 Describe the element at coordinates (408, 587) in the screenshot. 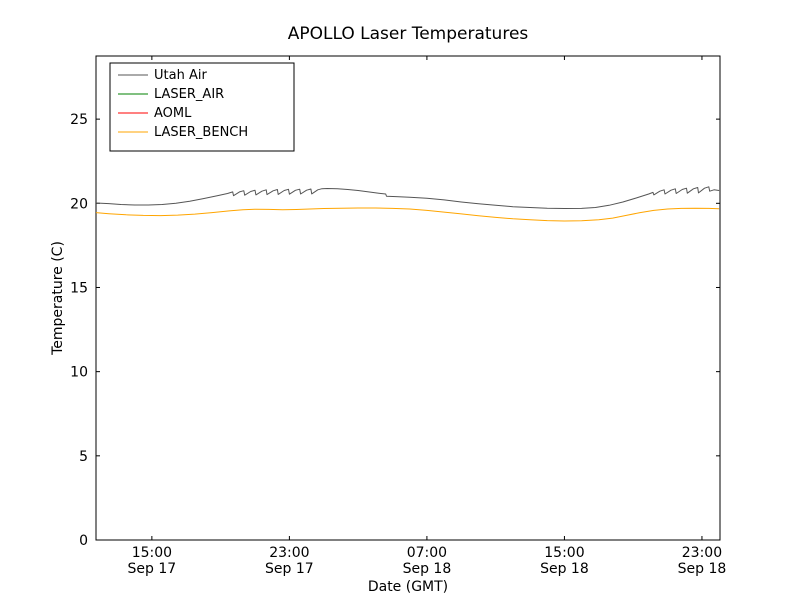

I see `x-axis-label: Date (GMT)` at that location.